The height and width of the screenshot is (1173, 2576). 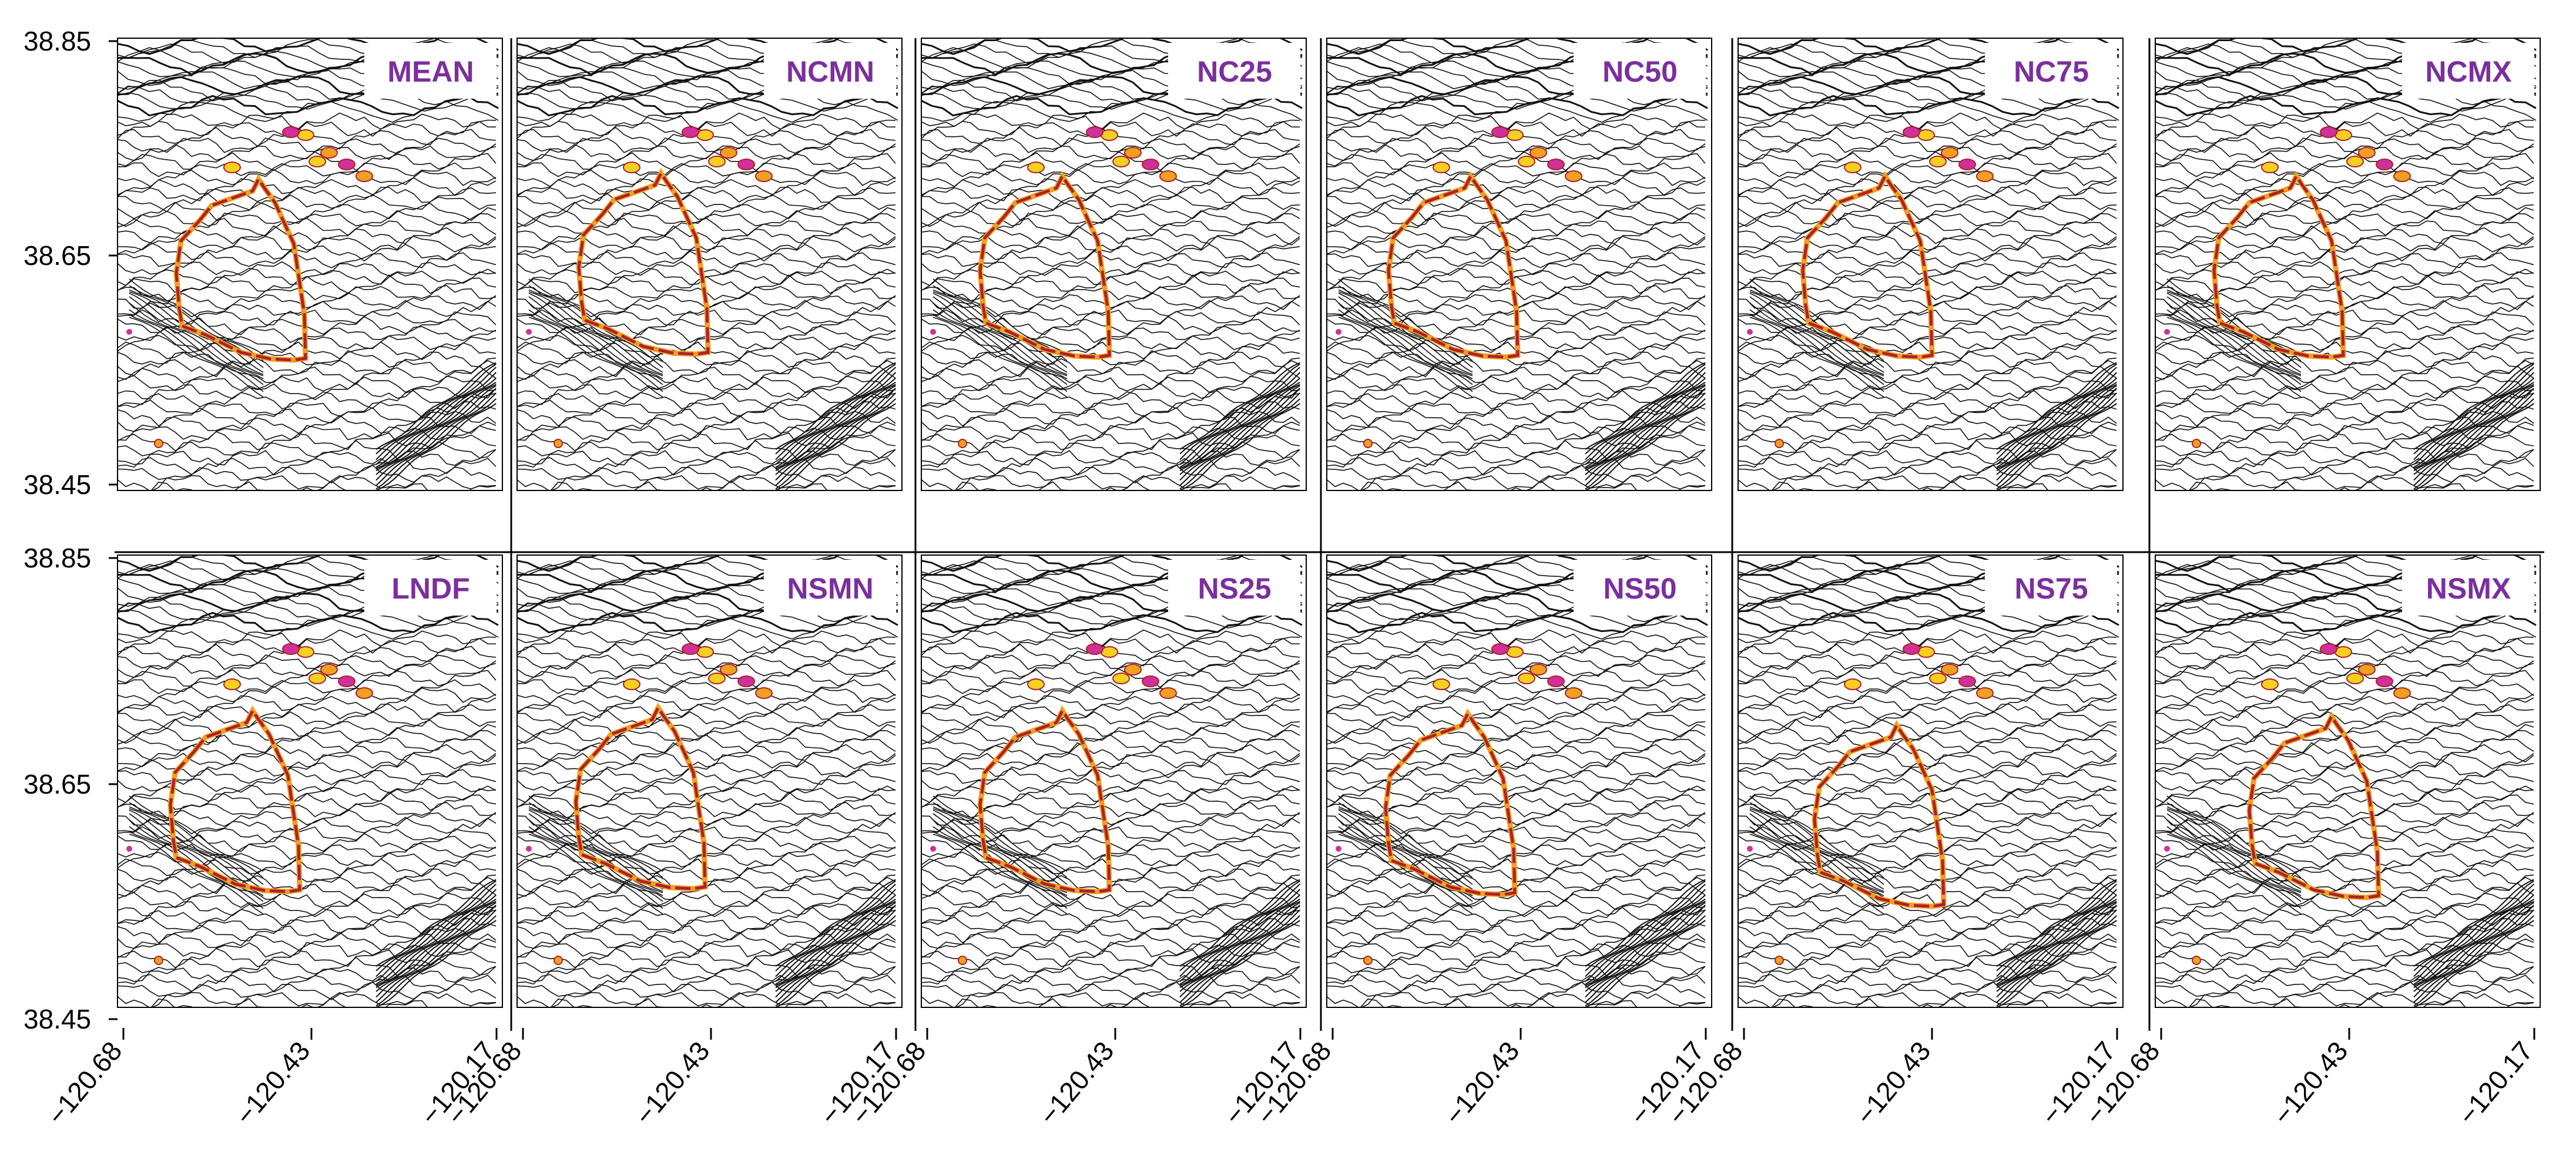 What do you see at coordinates (57, 1019) in the screenshot?
I see `y-tick-label: 38.45` at bounding box center [57, 1019].